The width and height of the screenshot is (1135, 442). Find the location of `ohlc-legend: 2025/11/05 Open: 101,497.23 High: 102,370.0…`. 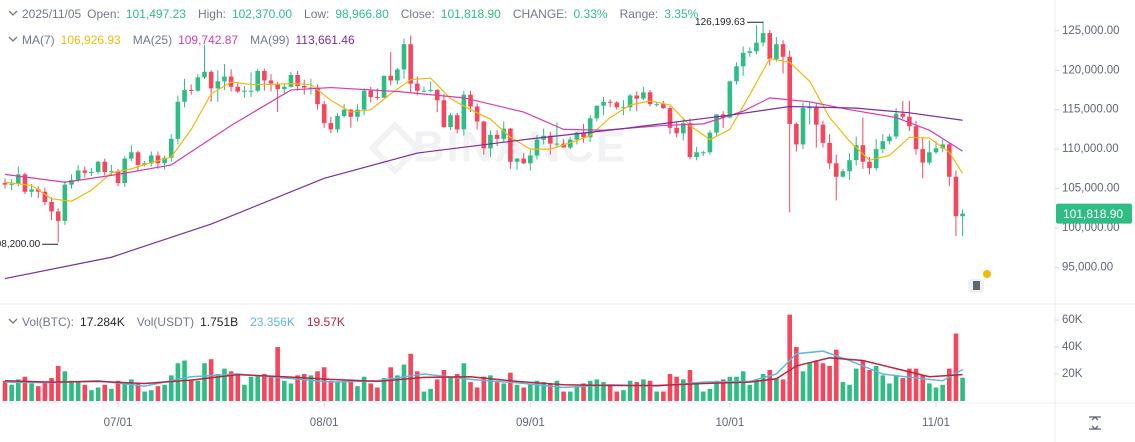

ohlc-legend: 2025/11/05 Open: 101,497.23 High: 102,370.0… is located at coordinates (363, 14).